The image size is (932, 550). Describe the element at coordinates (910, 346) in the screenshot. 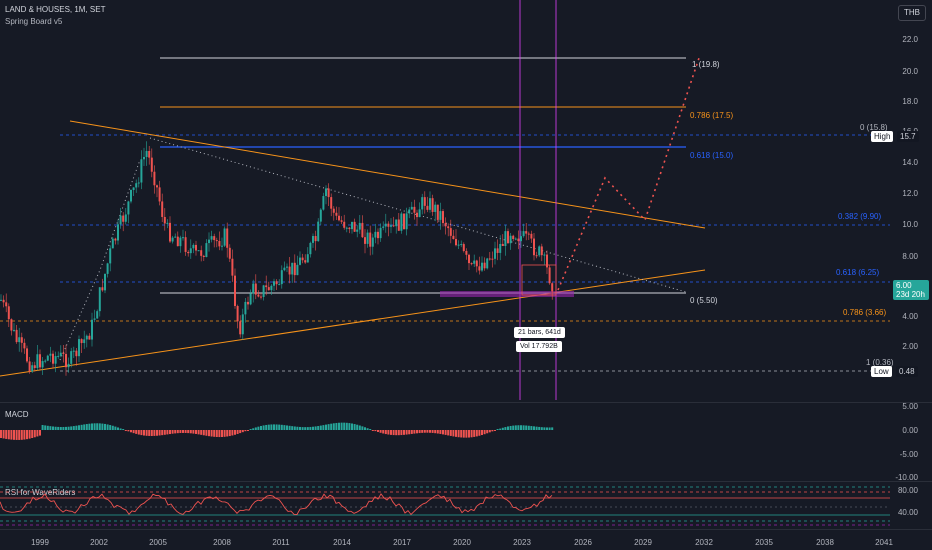

I see `price-label: 2.00` at that location.